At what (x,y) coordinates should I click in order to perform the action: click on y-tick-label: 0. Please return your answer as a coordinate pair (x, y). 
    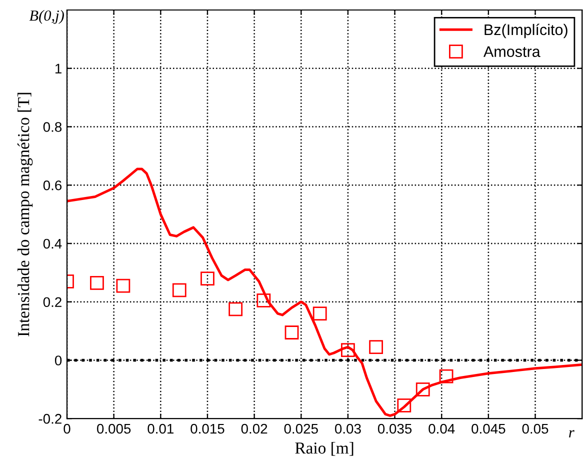
    Looking at the image, I should click on (58, 361).